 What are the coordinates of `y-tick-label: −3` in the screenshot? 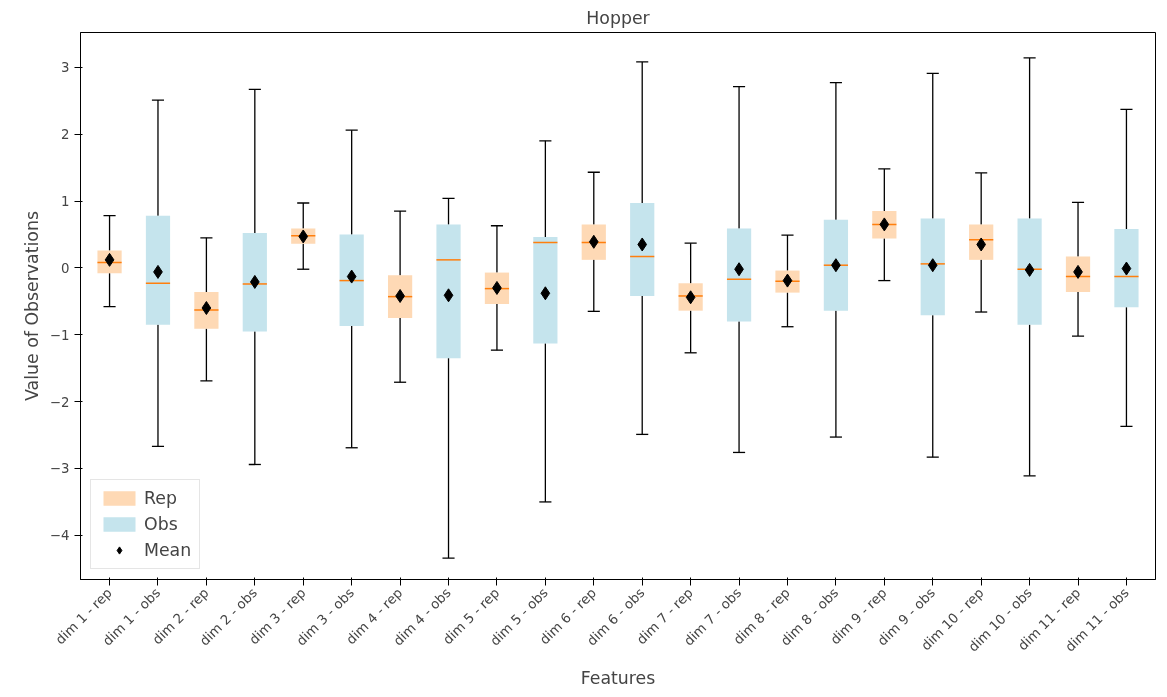 It's located at (59, 469).